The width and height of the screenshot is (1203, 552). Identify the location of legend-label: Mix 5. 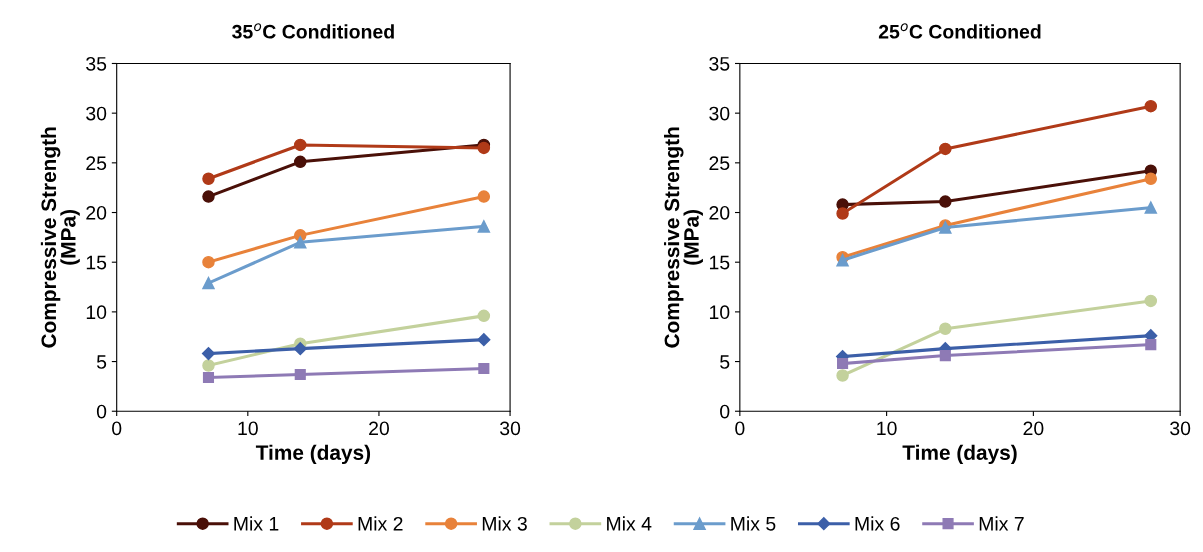
(753, 523).